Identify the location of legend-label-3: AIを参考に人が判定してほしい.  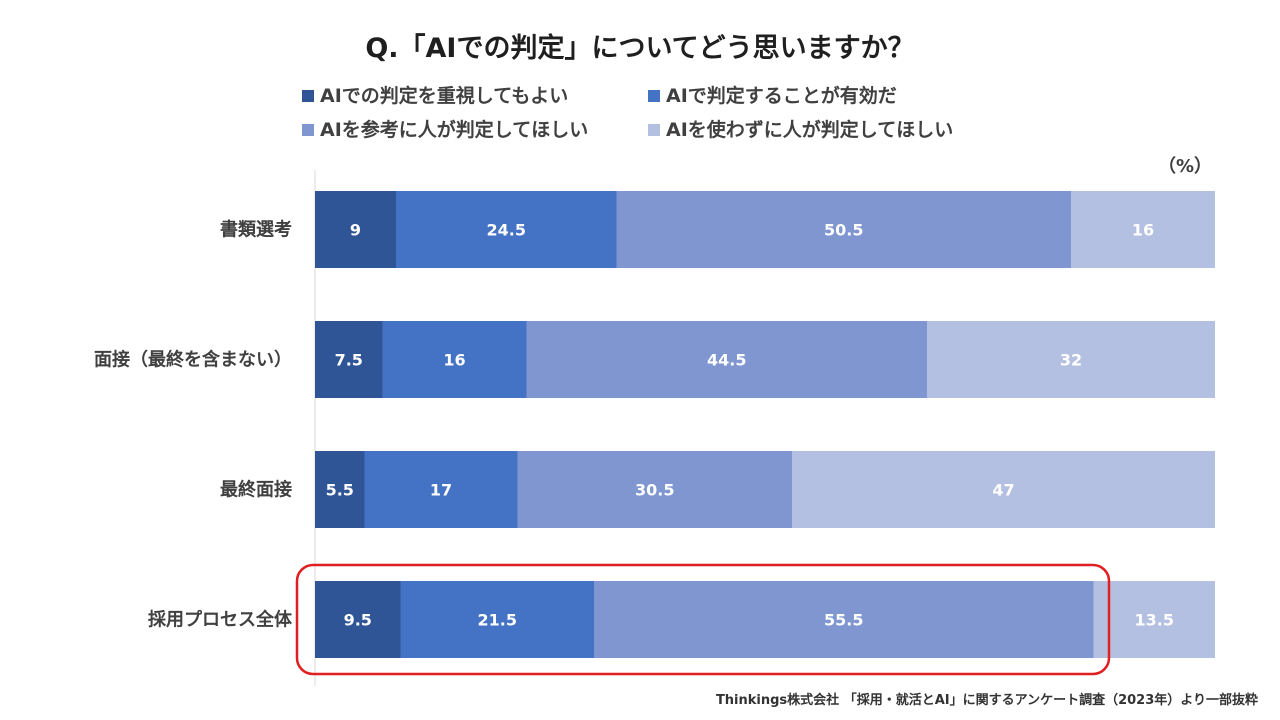
(454, 129).